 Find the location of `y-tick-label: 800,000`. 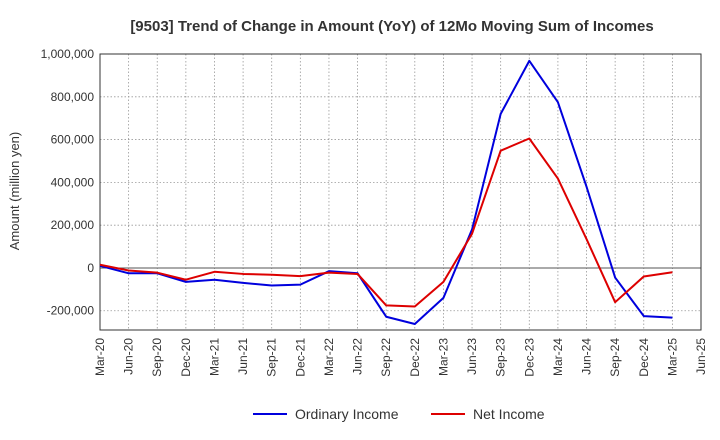

y-tick-label: 800,000 is located at coordinates (73, 97).